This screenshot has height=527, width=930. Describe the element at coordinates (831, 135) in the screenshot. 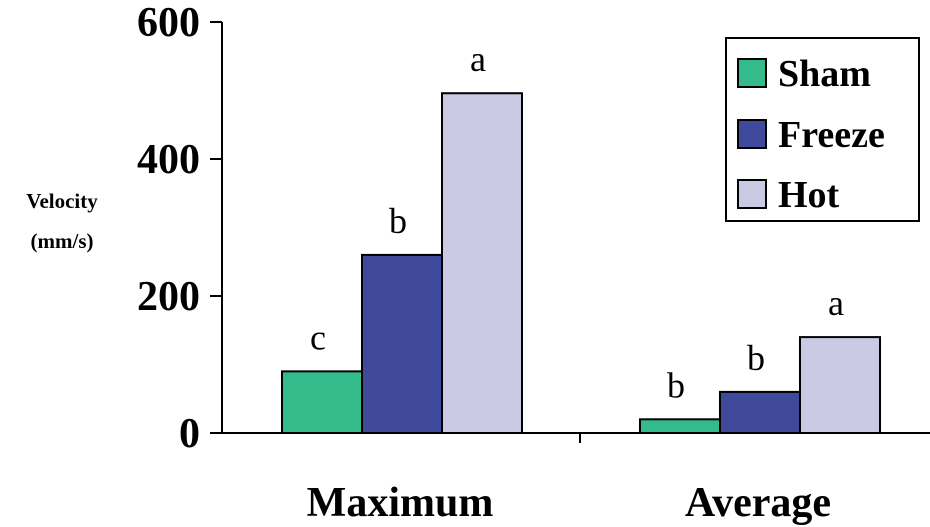

I see `legend-label-freeze: Freeze` at that location.